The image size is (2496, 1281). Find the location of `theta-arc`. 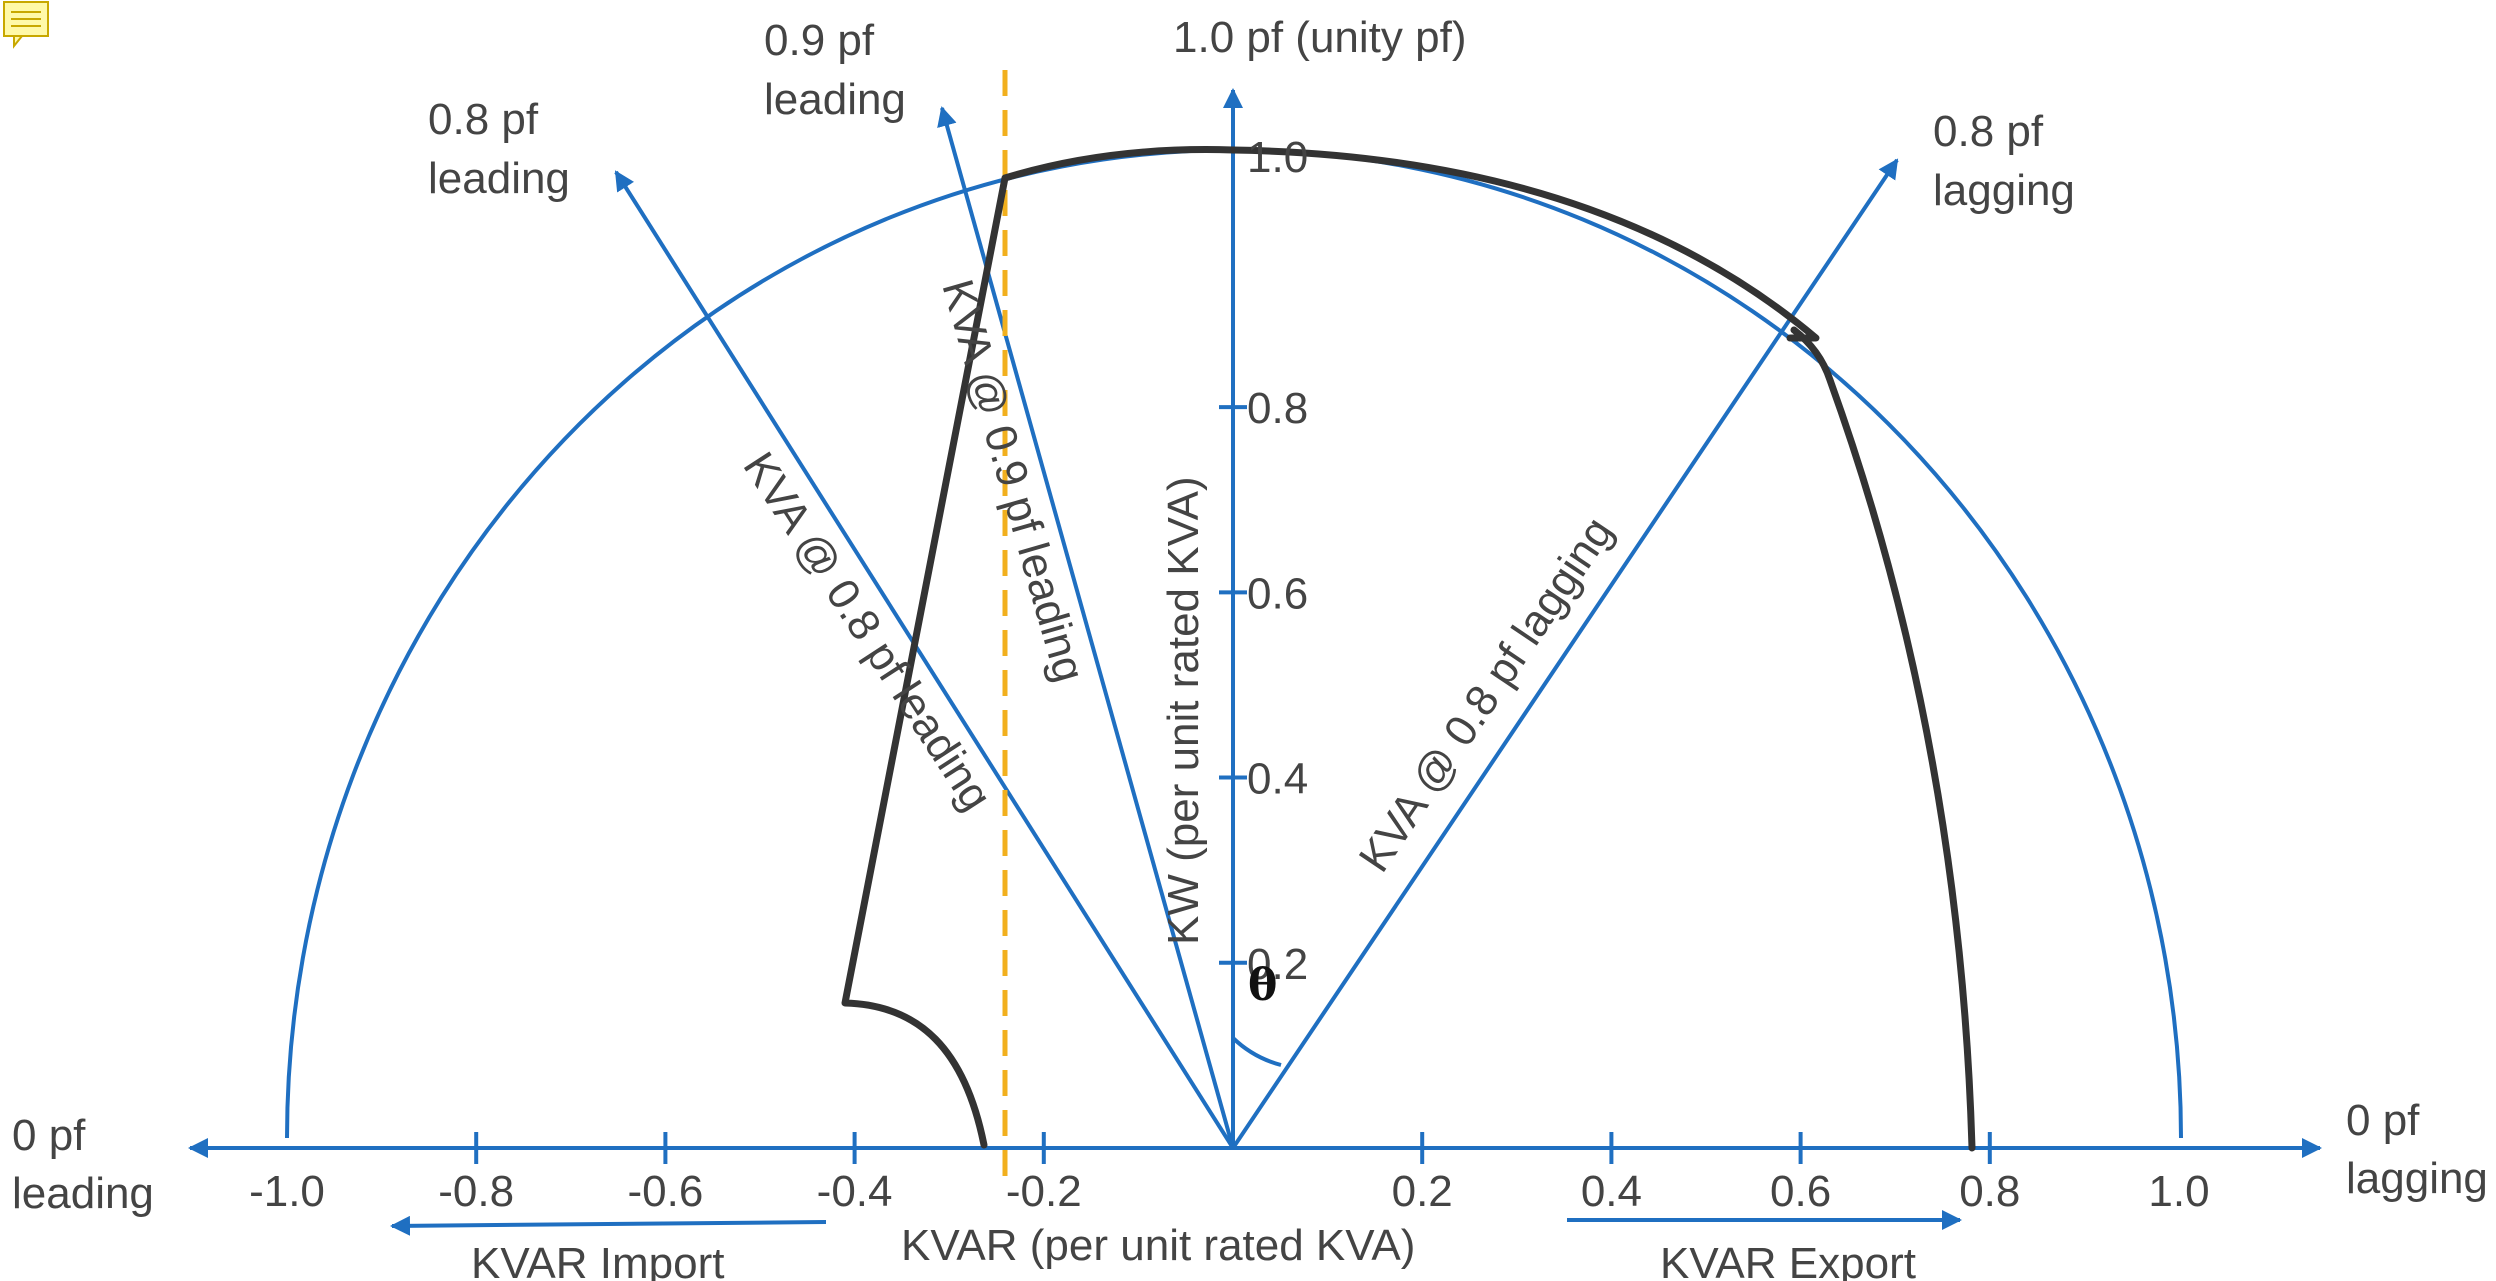

theta-arc is located at coordinates (1256, 1051).